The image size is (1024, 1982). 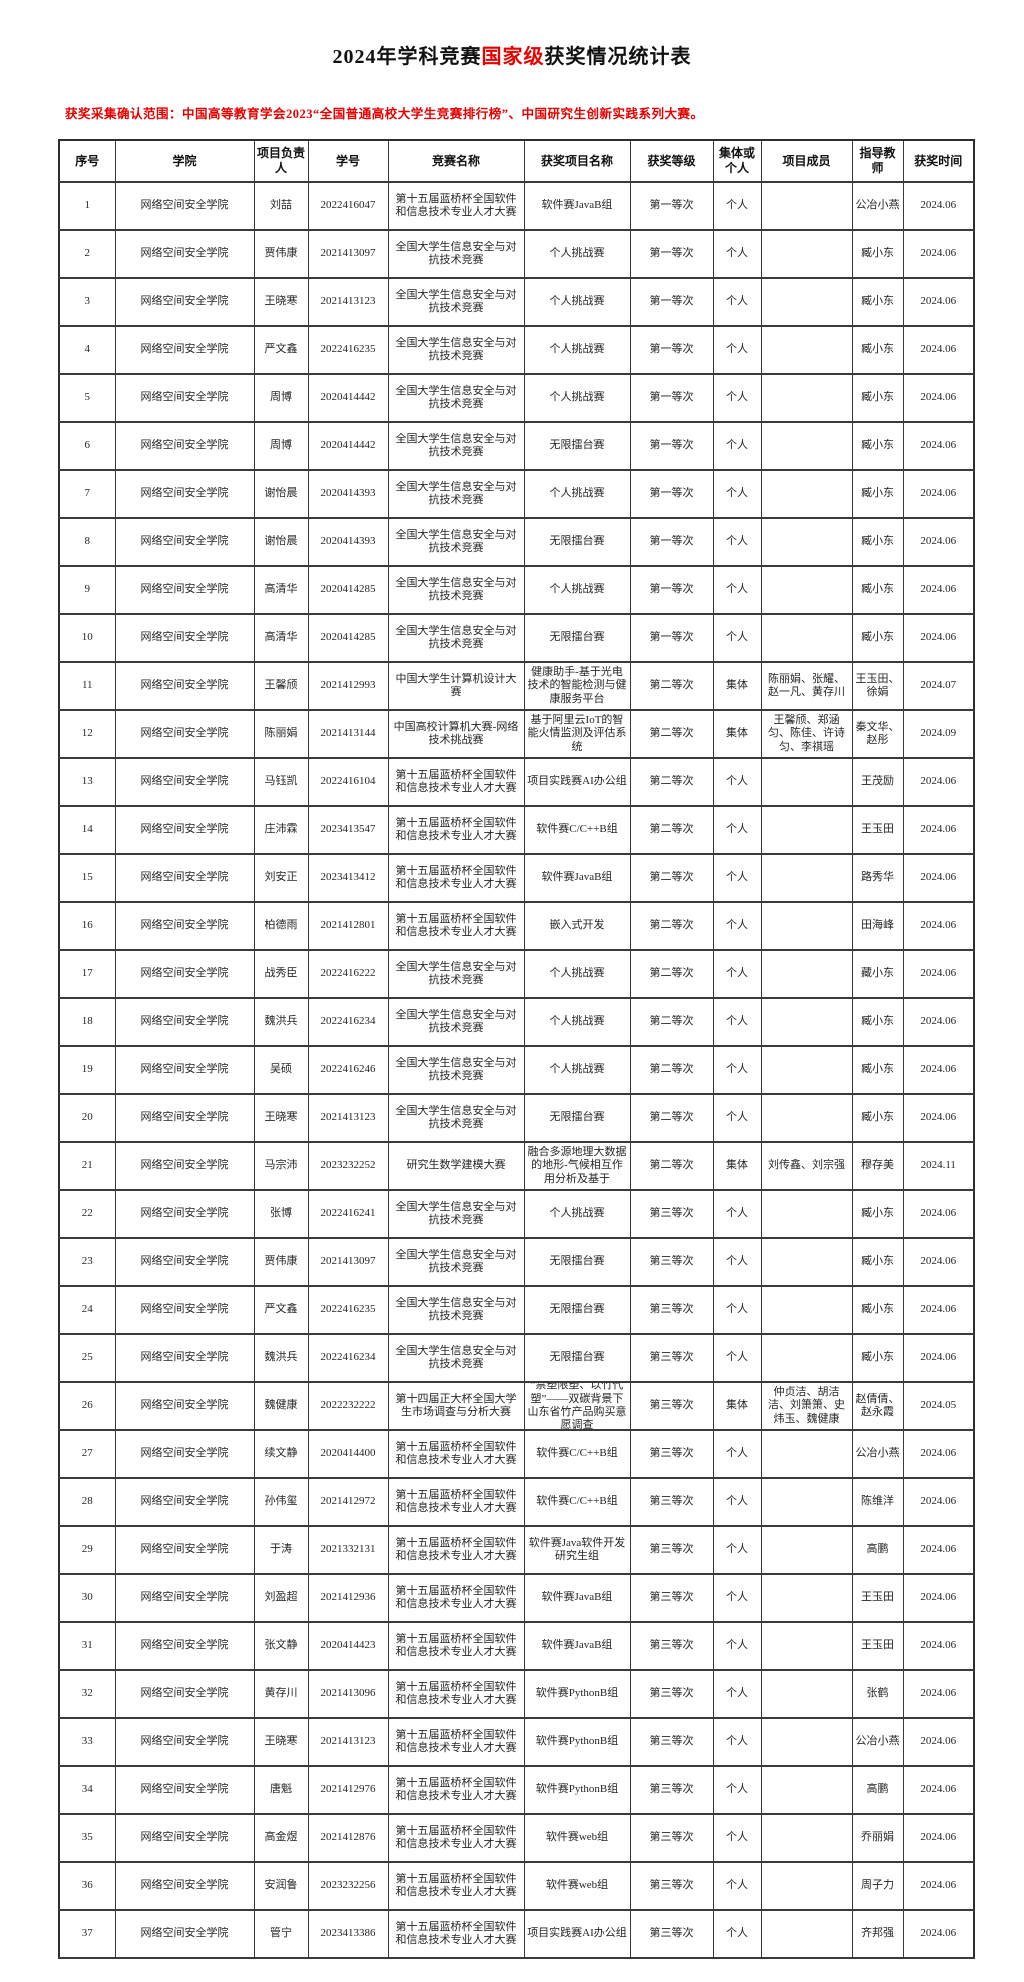 I want to click on cell-grade: 第一等次, so click(x=672, y=494).